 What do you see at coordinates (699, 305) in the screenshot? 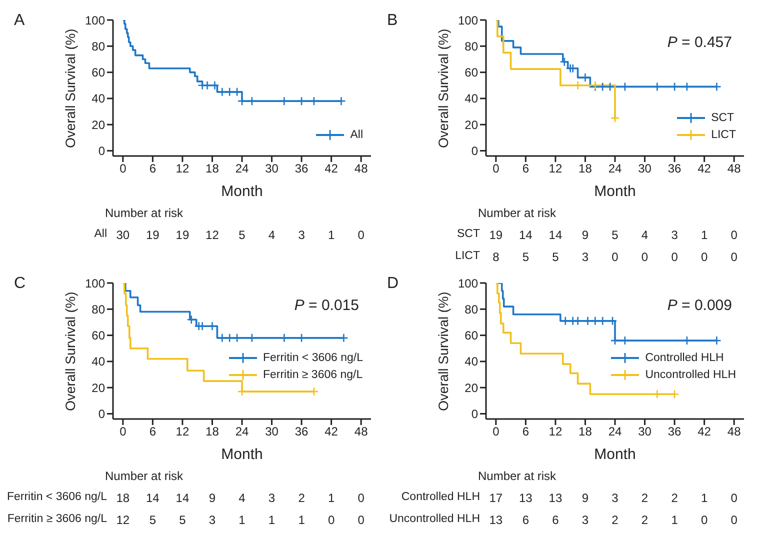
I see `annotation: P = 0.009` at bounding box center [699, 305].